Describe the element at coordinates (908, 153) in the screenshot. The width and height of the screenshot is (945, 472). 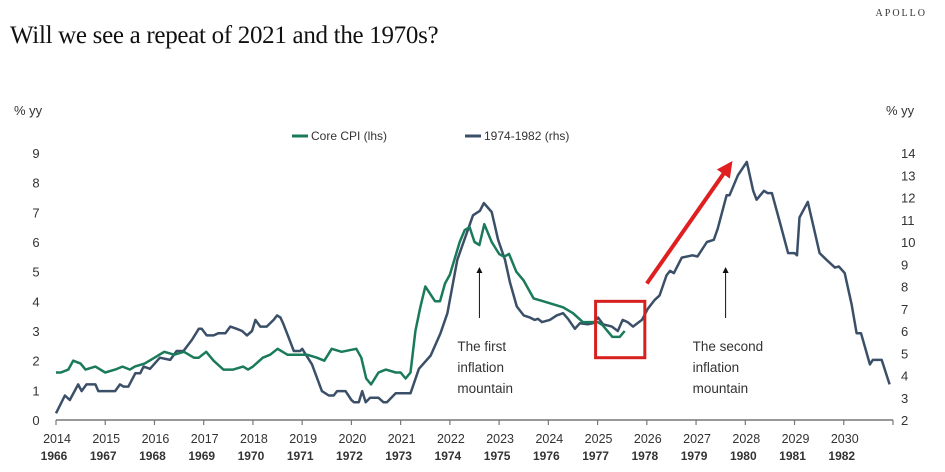
I see `y-right-tick-label: 14` at that location.